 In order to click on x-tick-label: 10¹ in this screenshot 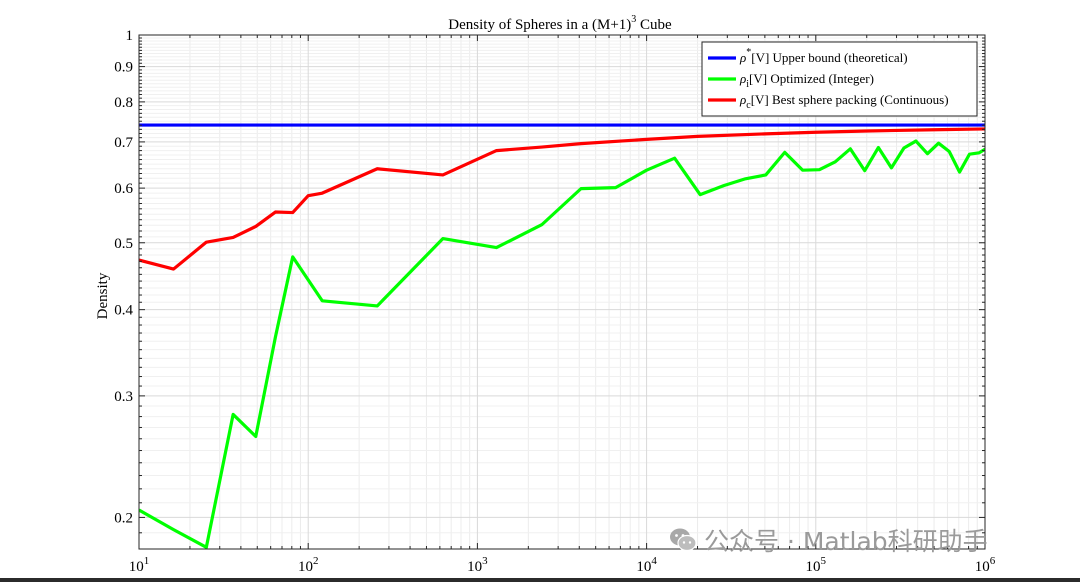, I will do `click(139, 565)`.